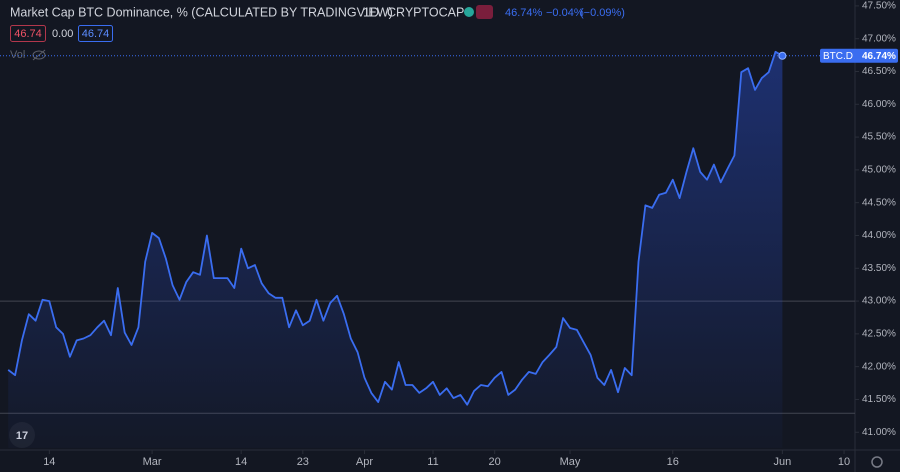 The height and width of the screenshot is (472, 900). Describe the element at coordinates (879, 235) in the screenshot. I see `y-tick-label: 44.00%` at that location.